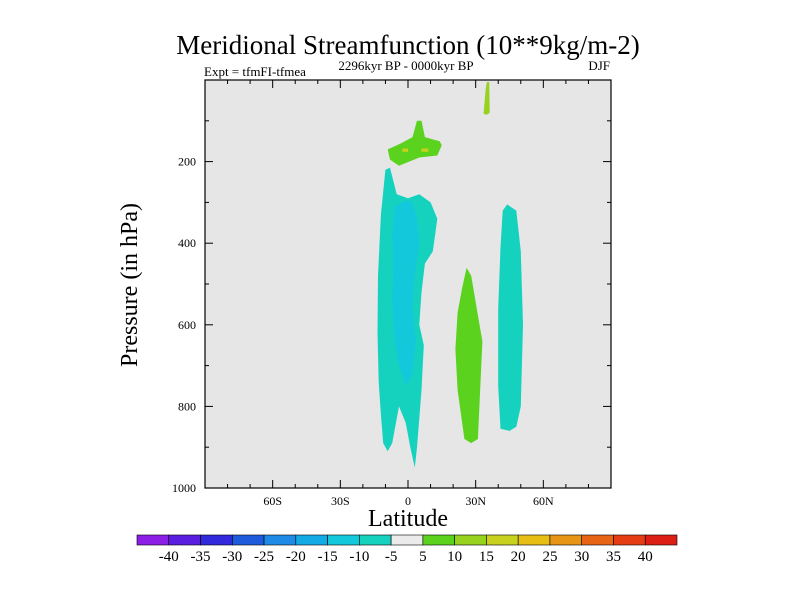 The height and width of the screenshot is (600, 800). Describe the element at coordinates (232, 557) in the screenshot. I see `colorbar-label: -30` at that location.